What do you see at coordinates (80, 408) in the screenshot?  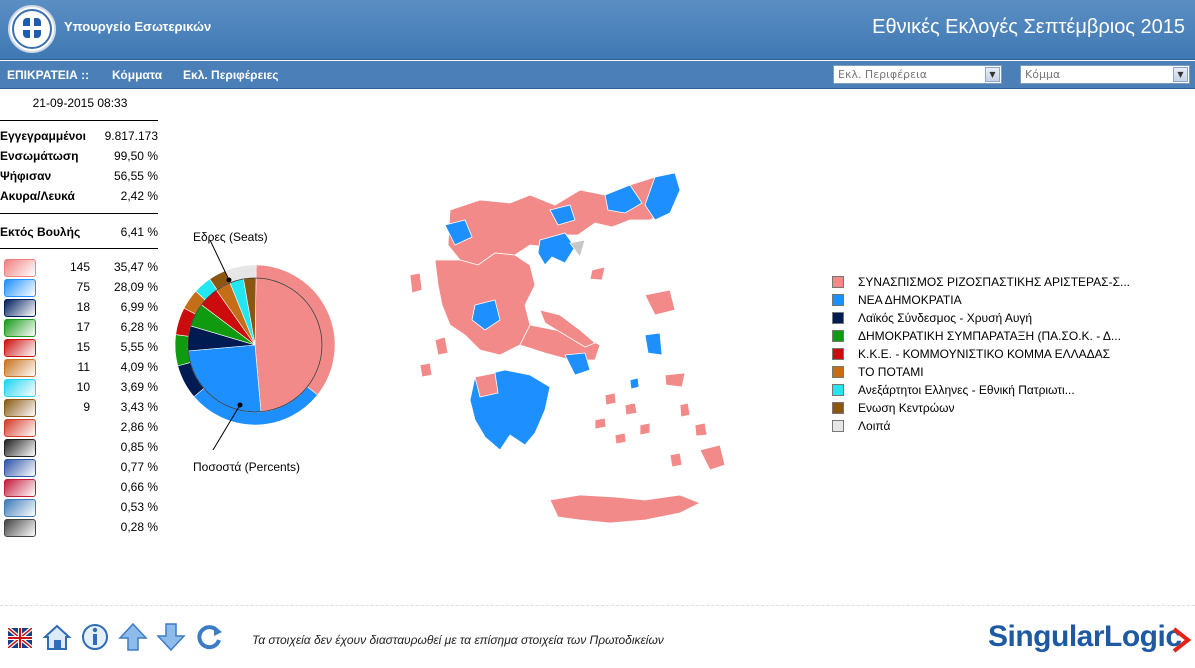 I see `party-row: 9 3,43 %` at bounding box center [80, 408].